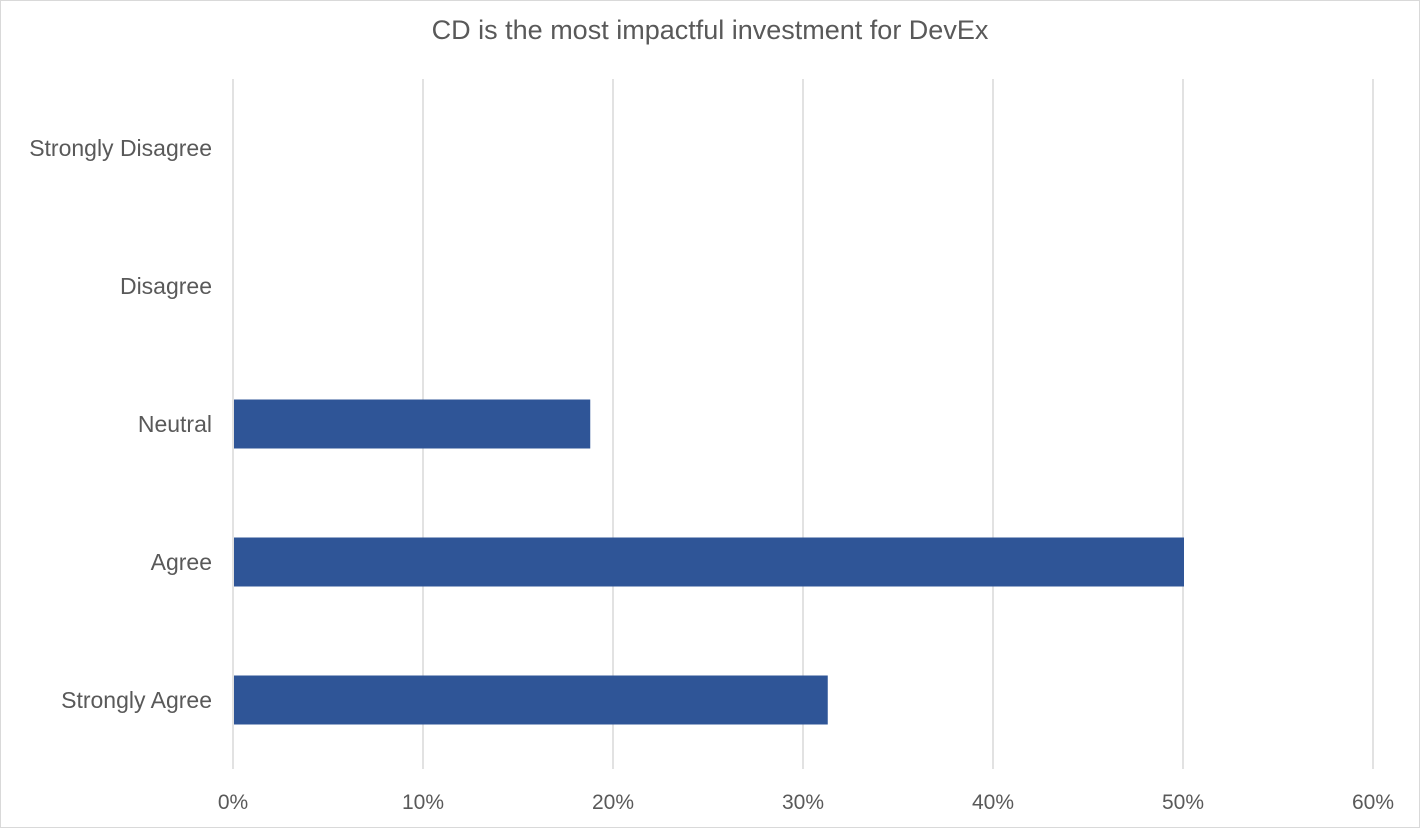  Describe the element at coordinates (613, 802) in the screenshot. I see `x-tick-label: 20%` at that location.